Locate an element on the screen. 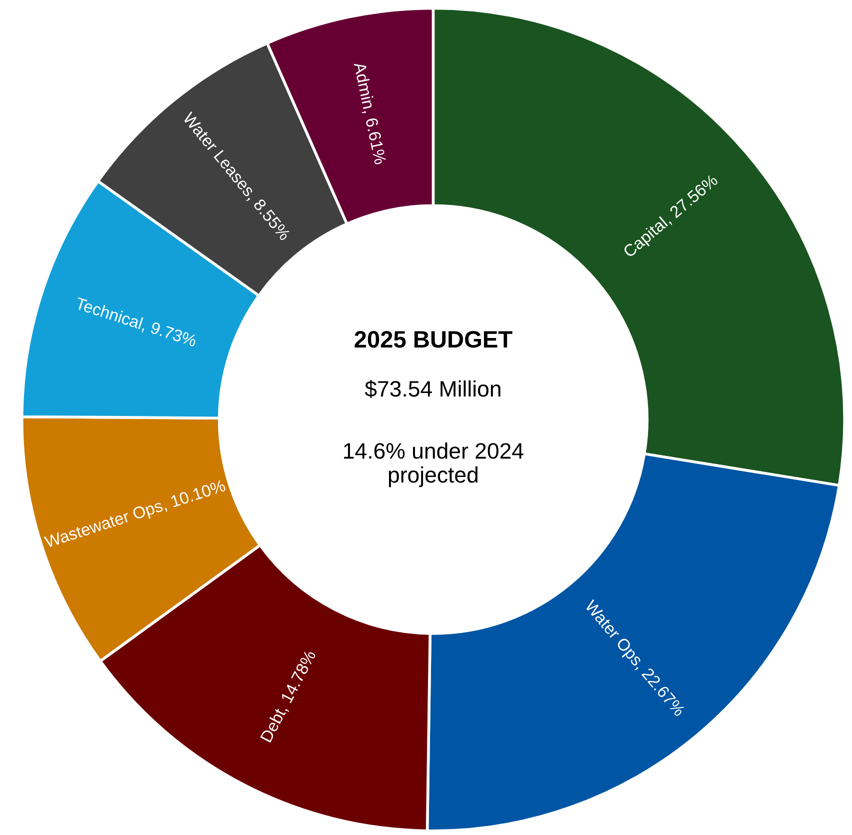  text: 2025 BUDGET is located at coordinates (433, 339).